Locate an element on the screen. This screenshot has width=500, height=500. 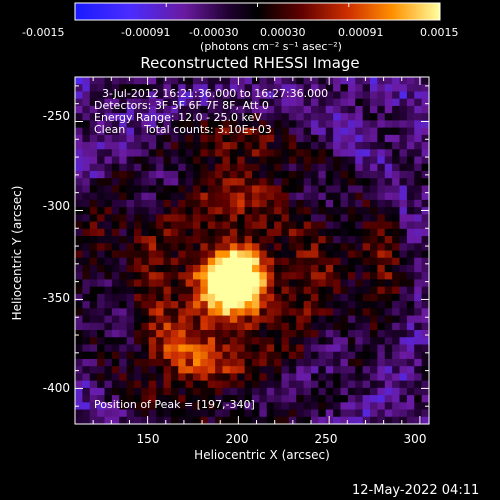
colorbar-tick-label: -0.0015 is located at coordinates (43, 32).